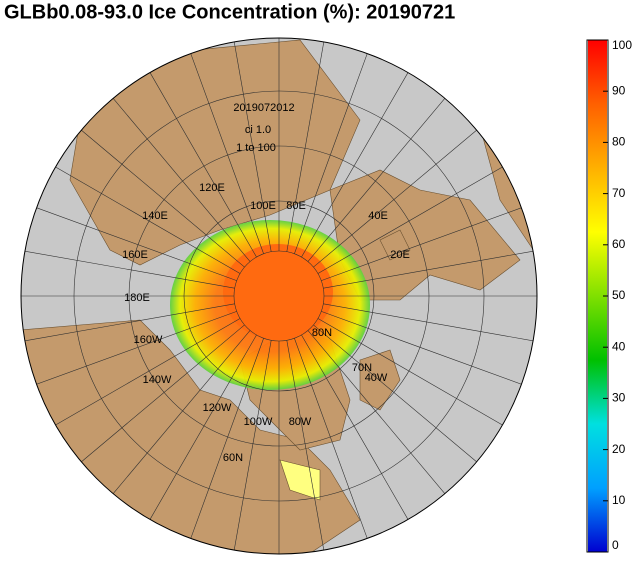  Describe the element at coordinates (597, 296) in the screenshot. I see `colorbar` at that location.